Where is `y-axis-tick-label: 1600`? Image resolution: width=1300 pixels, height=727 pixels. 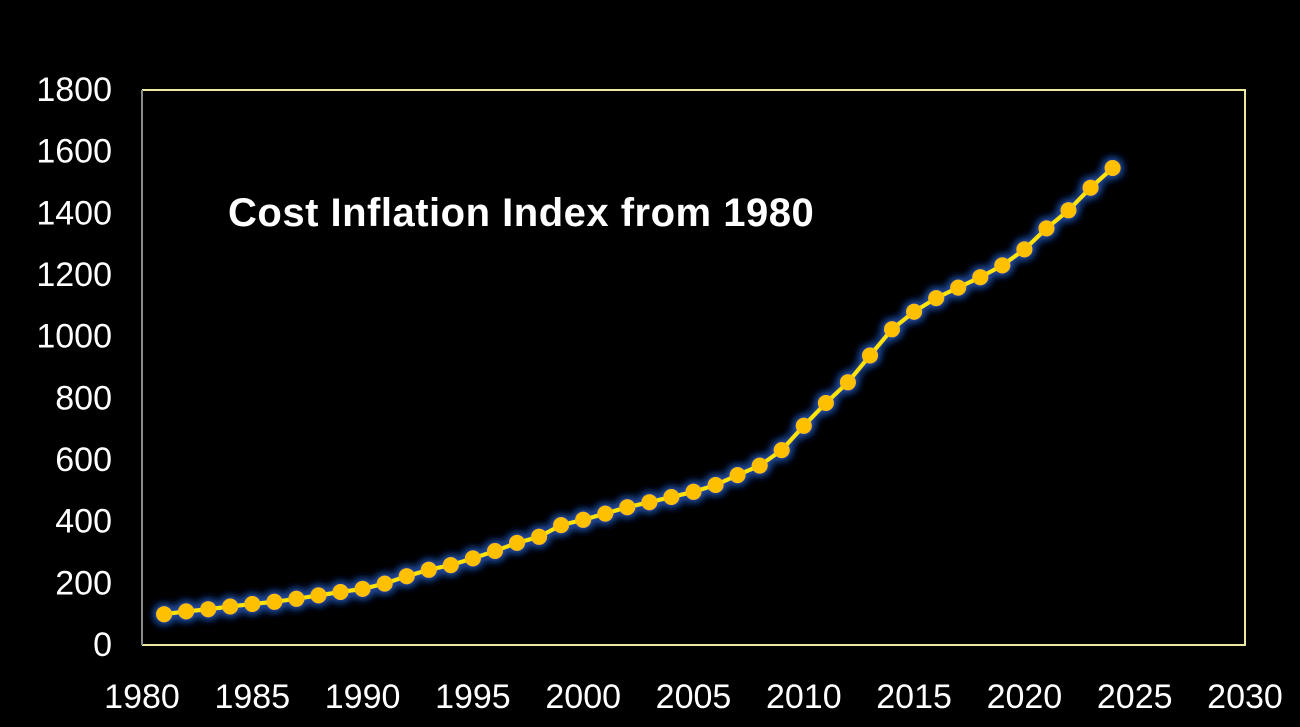
y-axis-tick-label: 1600 is located at coordinates (74, 152).